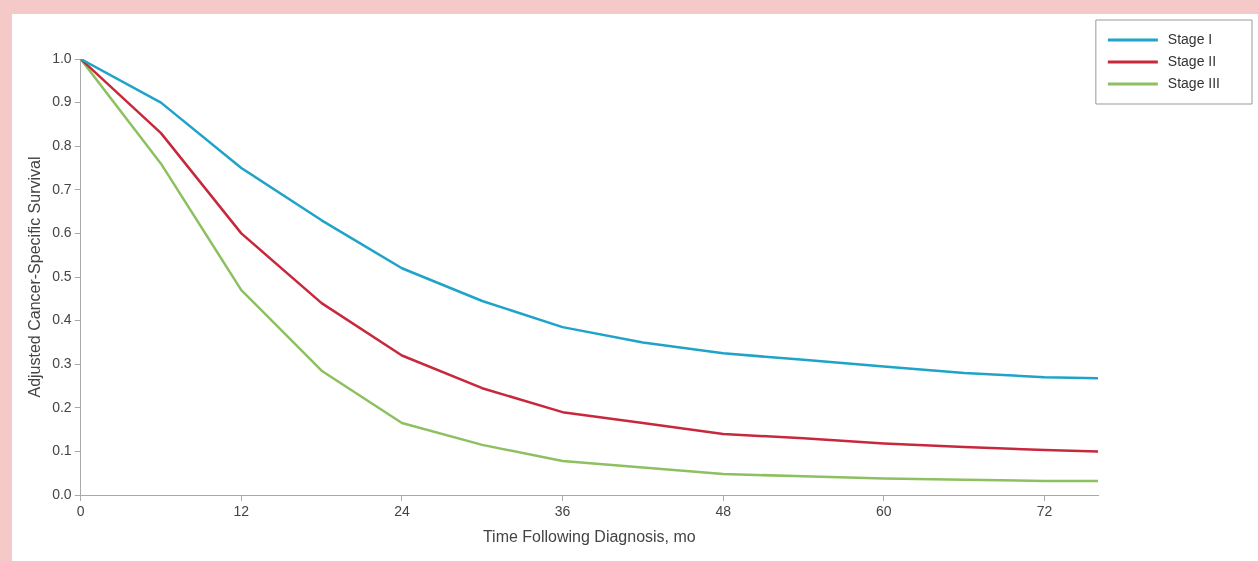 Image resolution: width=1258 pixels, height=561 pixels. I want to click on x-tick-label: 48, so click(723, 511).